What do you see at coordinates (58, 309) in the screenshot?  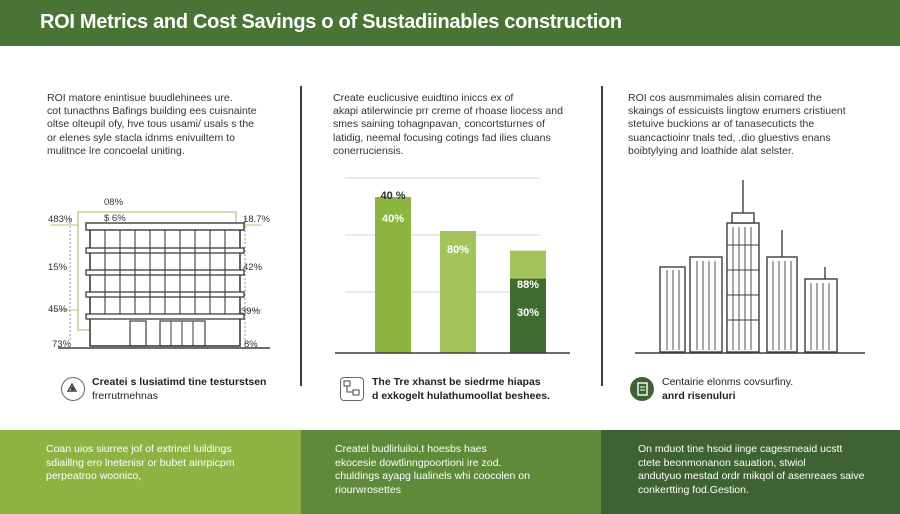 I see `left-label: 45%` at bounding box center [58, 309].